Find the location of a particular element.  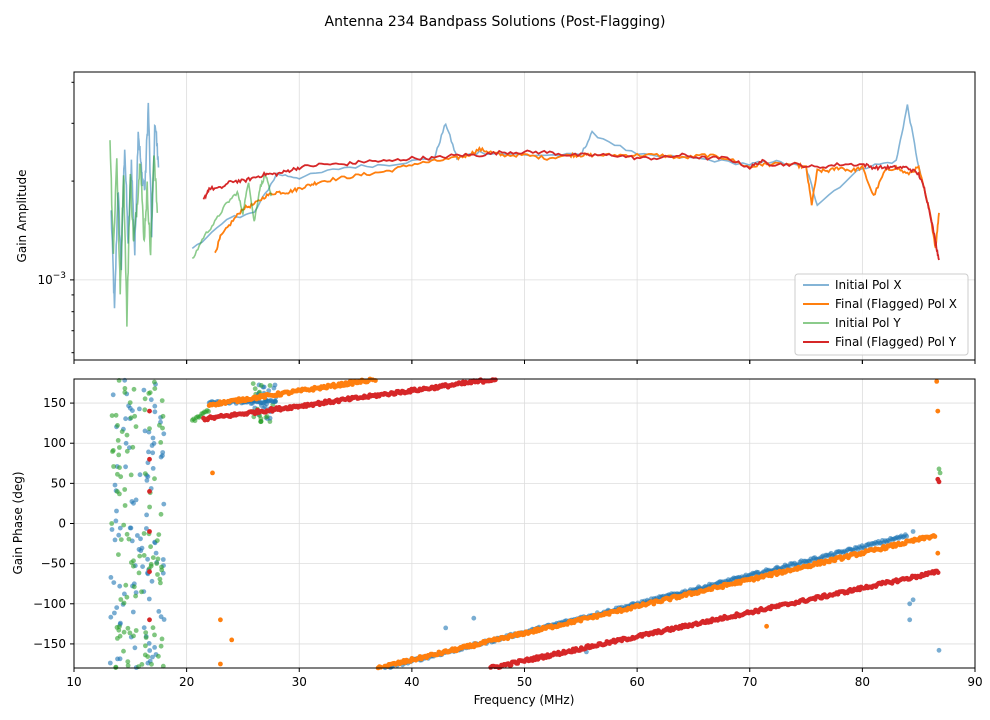

phase-ytick-label: 50 is located at coordinates (58, 483).